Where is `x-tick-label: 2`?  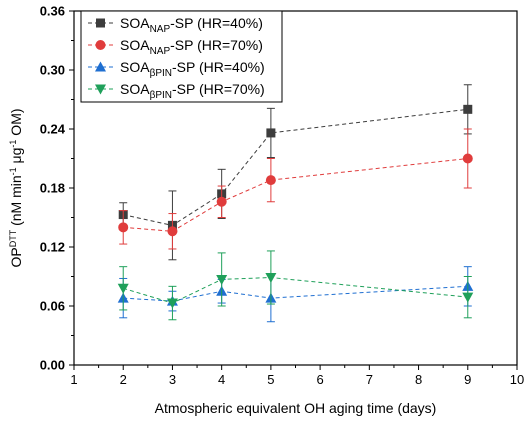 x-tick-label: 2 is located at coordinates (123, 379).